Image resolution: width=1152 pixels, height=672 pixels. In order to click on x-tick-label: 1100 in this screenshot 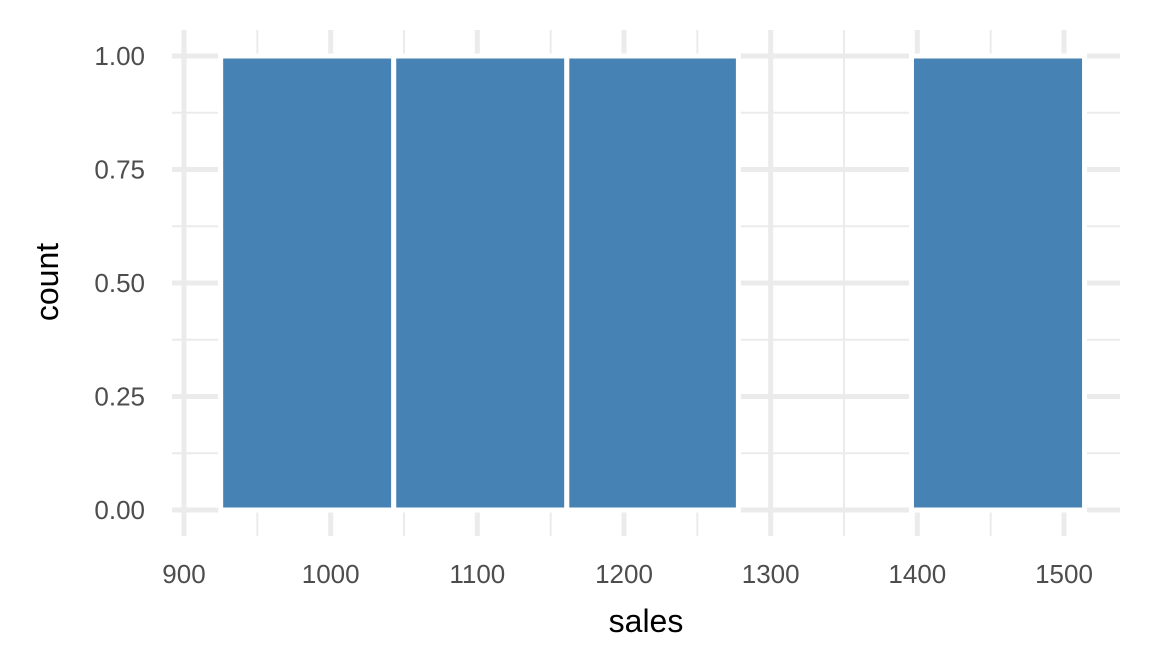, I will do `click(477, 574)`.